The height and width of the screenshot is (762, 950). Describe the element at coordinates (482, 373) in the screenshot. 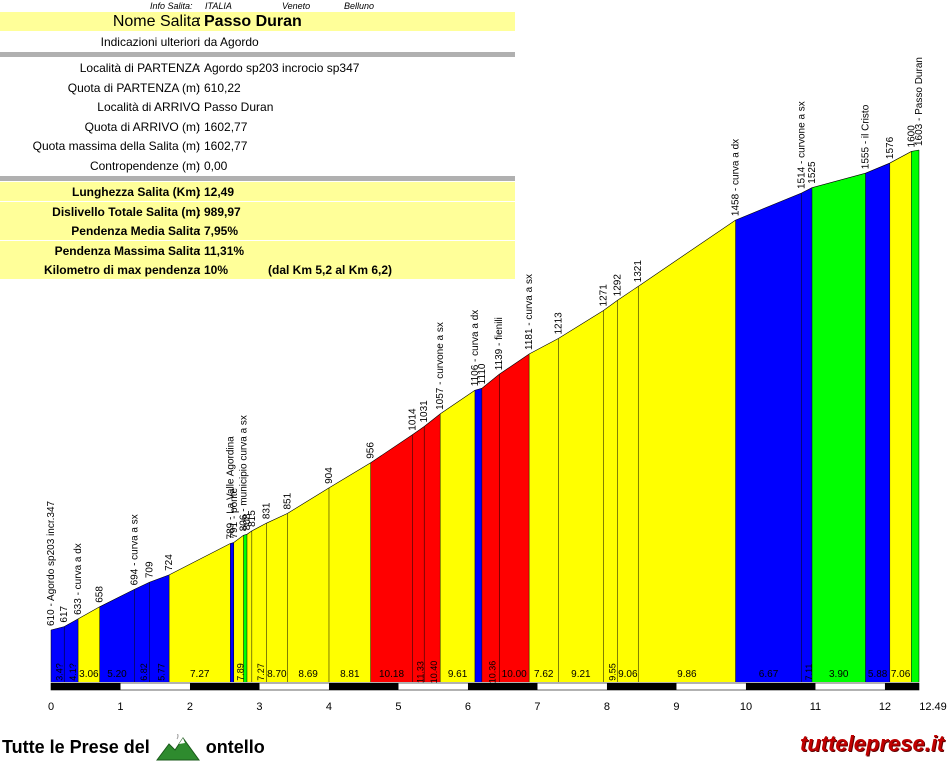

I see `altitude-label: 1110` at that location.